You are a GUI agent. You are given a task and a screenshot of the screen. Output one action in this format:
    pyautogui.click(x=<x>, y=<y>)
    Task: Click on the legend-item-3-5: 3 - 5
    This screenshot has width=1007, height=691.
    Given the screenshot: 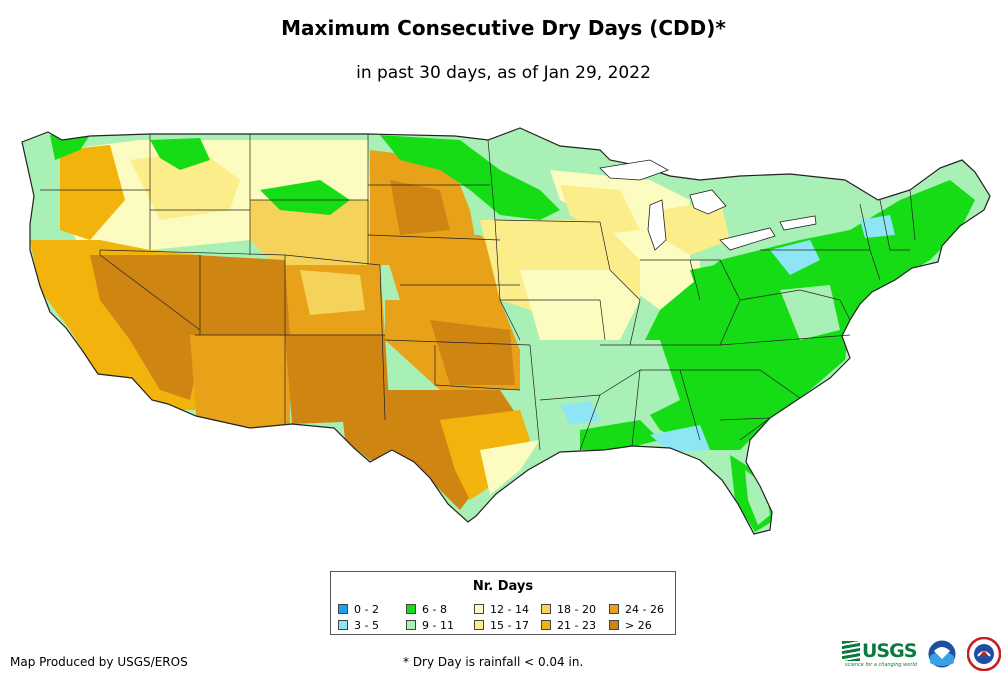 What is the action you would take?
    pyautogui.click(x=372, y=625)
    